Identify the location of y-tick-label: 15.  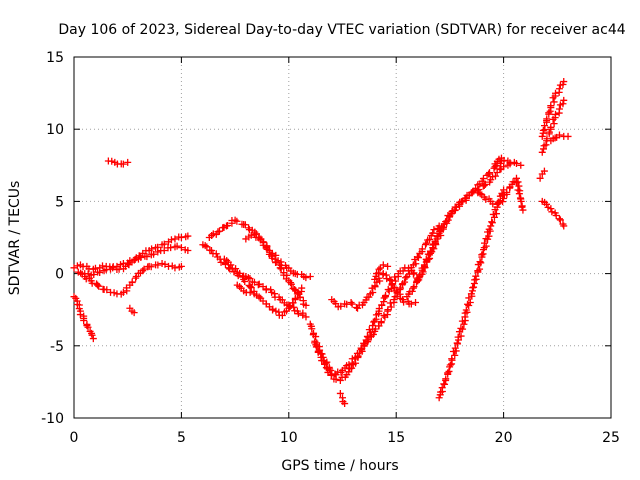
(55, 58).